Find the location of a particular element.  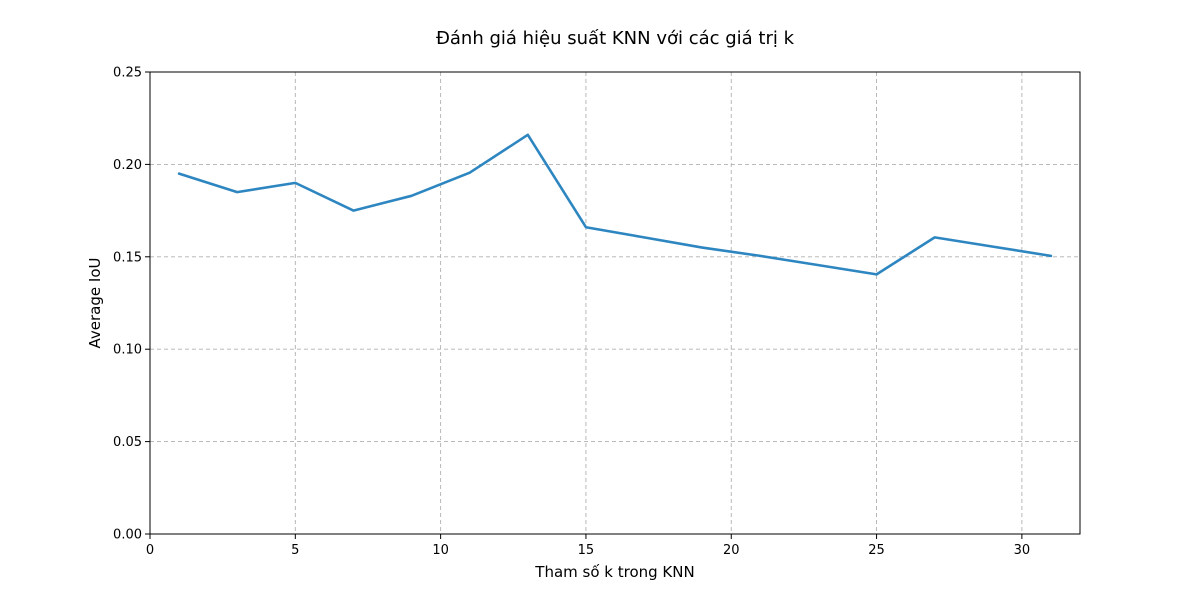

y-axis-label: Average IoU is located at coordinates (95, 303).